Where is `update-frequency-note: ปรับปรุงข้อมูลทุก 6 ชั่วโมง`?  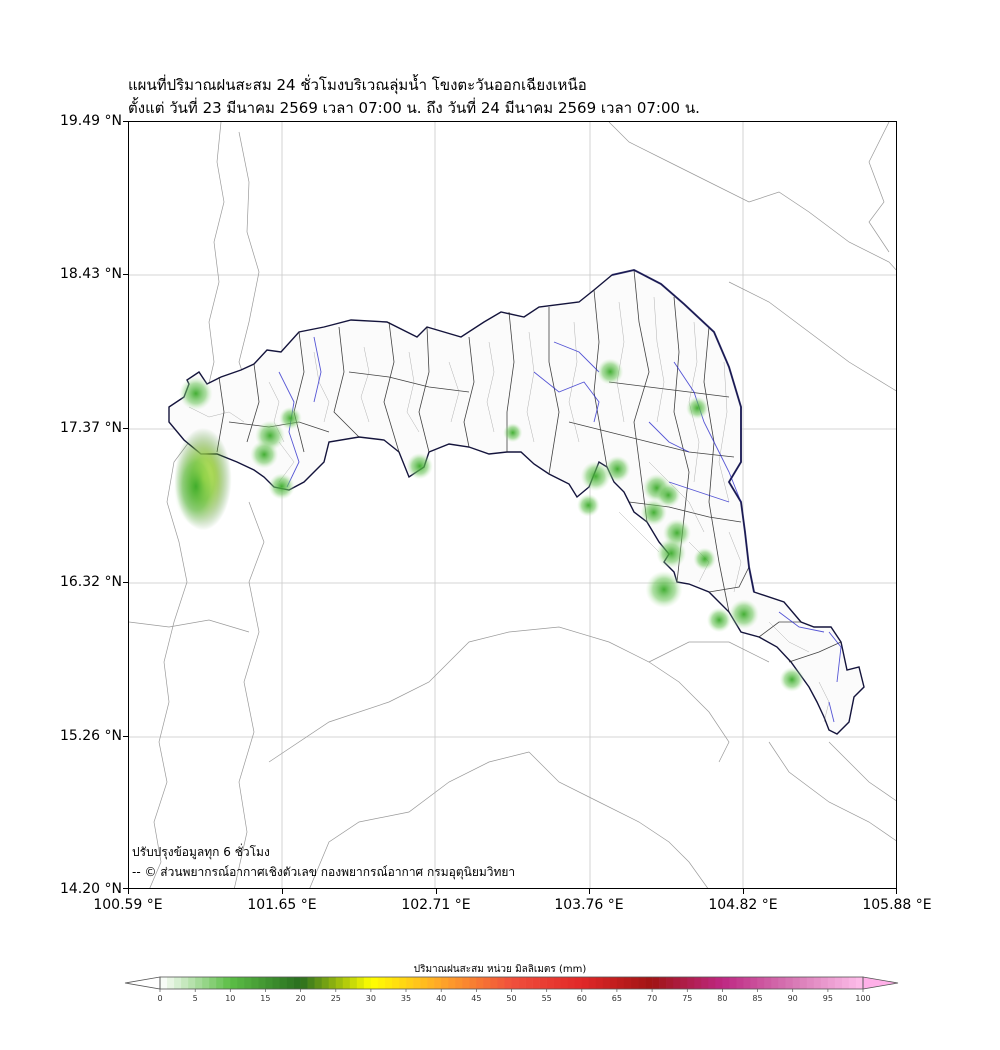
update-frequency-note: ปรับปรุงข้อมูลทุก 6 ชั่วโมง is located at coordinates (201, 852).